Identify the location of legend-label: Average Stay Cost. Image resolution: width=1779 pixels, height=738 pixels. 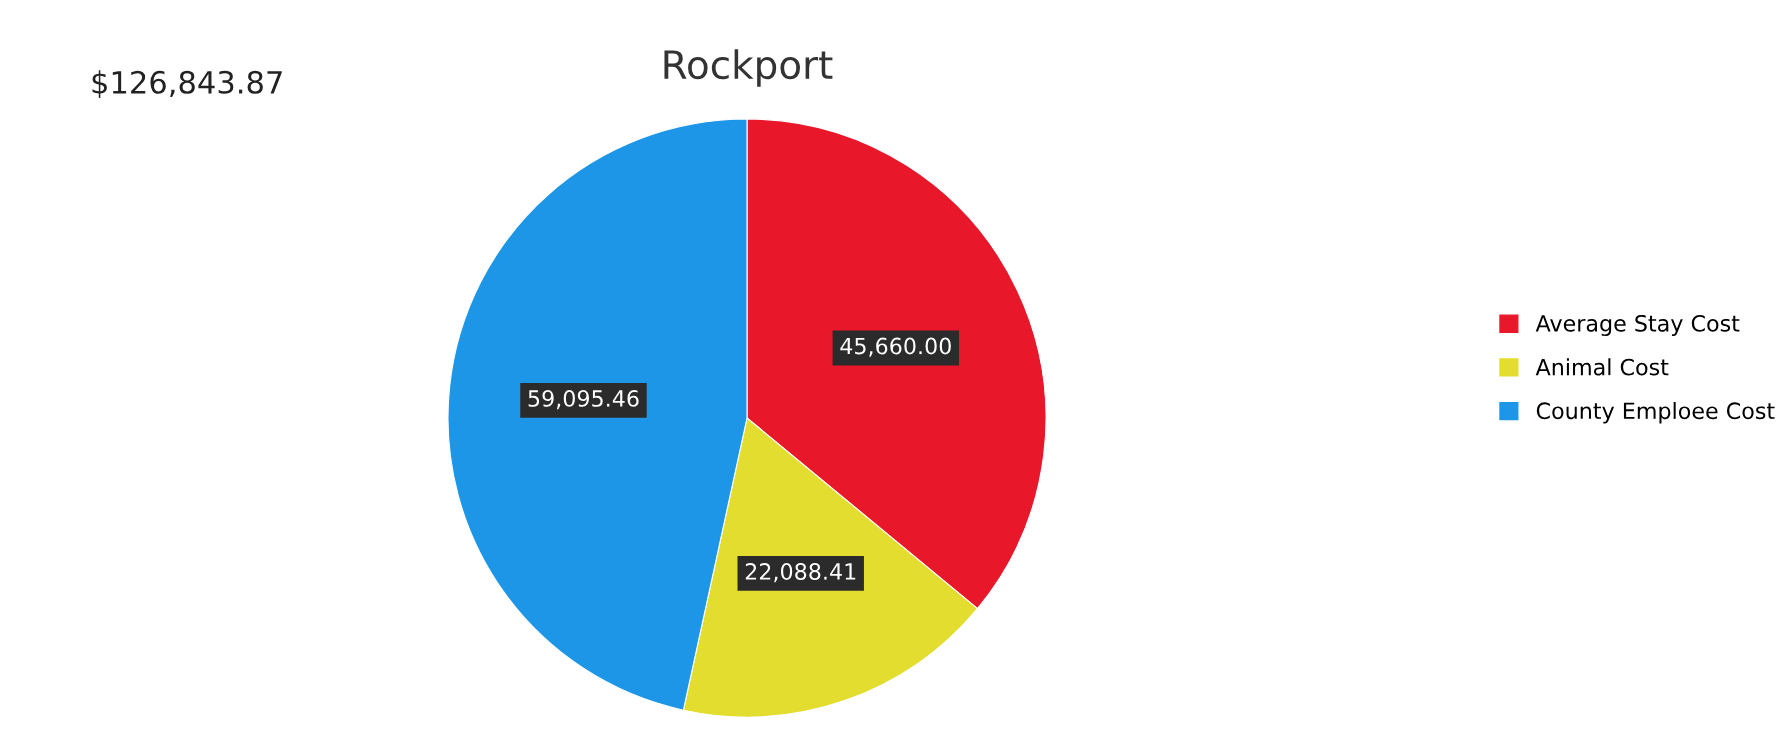
(1637, 325).